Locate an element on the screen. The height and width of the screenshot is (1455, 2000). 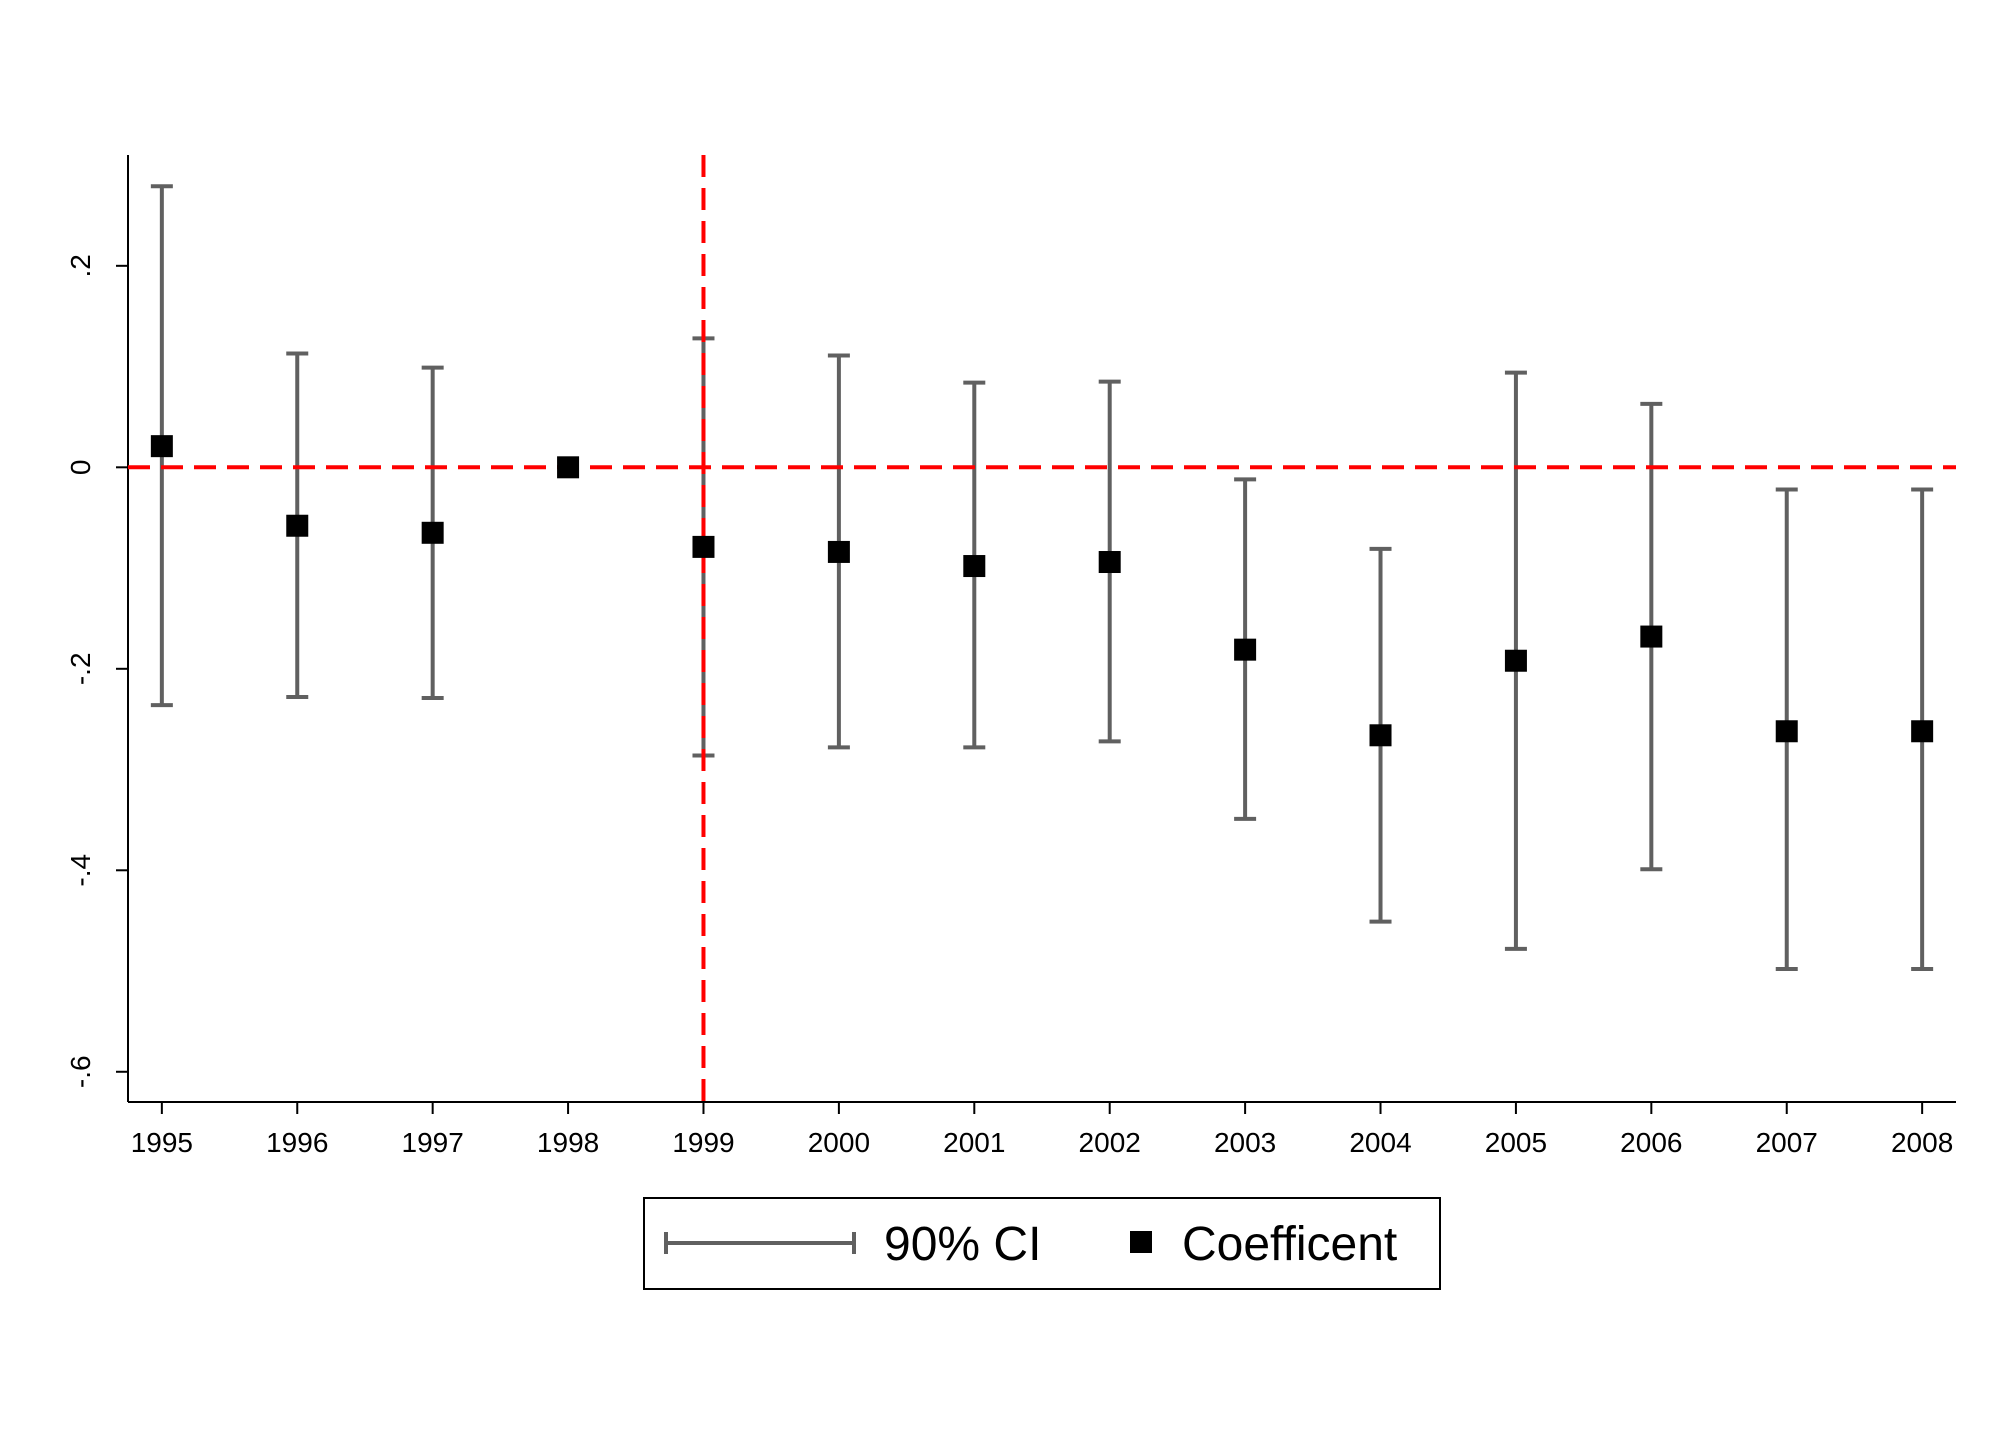
x-tick-label: 2005 is located at coordinates (1516, 1142).